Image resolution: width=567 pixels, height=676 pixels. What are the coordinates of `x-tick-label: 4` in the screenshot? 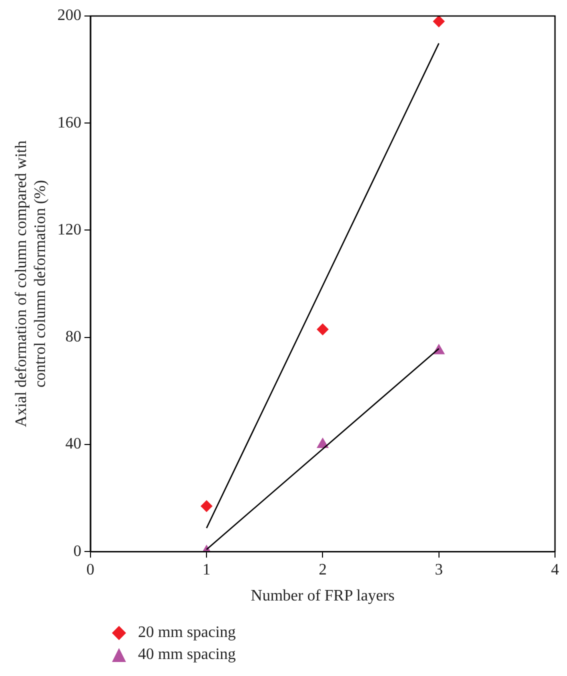 It's located at (555, 569).